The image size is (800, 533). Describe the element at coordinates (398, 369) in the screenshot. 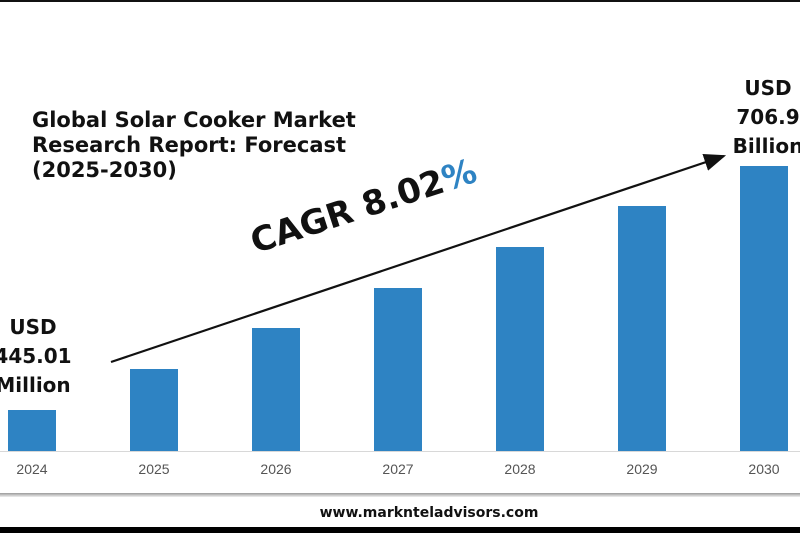

I see `bar-2027` at that location.